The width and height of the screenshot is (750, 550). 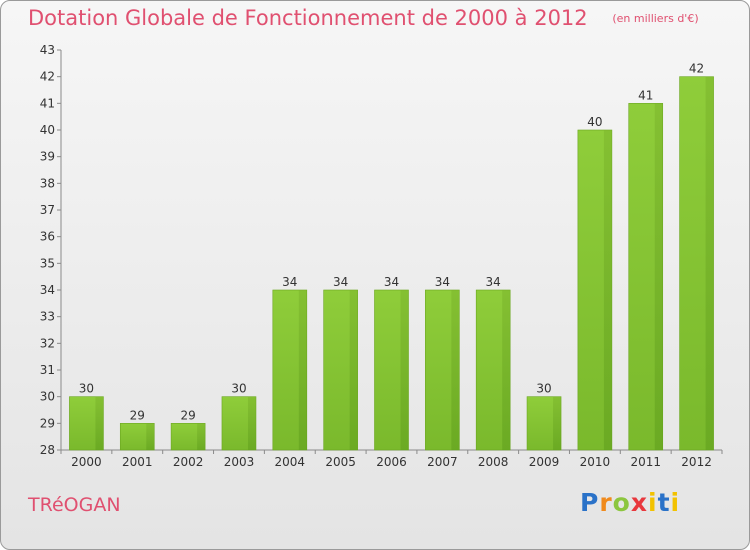 What do you see at coordinates (47, 450) in the screenshot?
I see `y-tick-label: 28` at bounding box center [47, 450].